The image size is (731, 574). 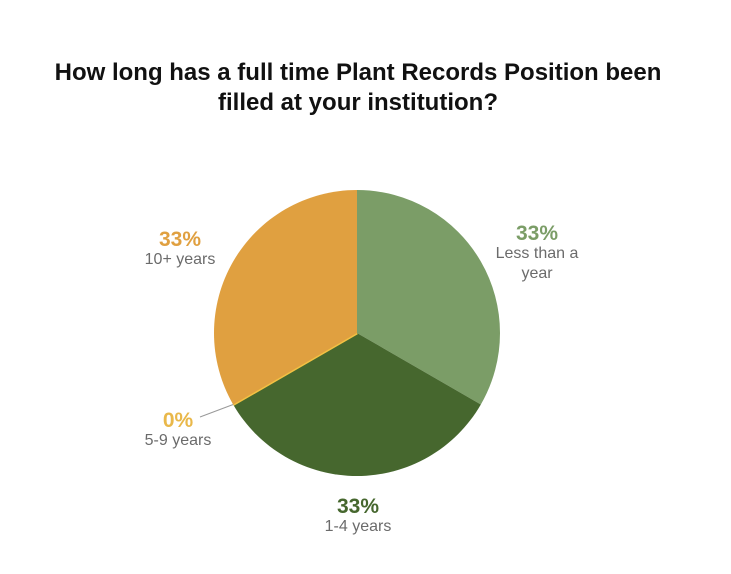 I want to click on slice-label: 33% 10+ years, so click(x=180, y=249).